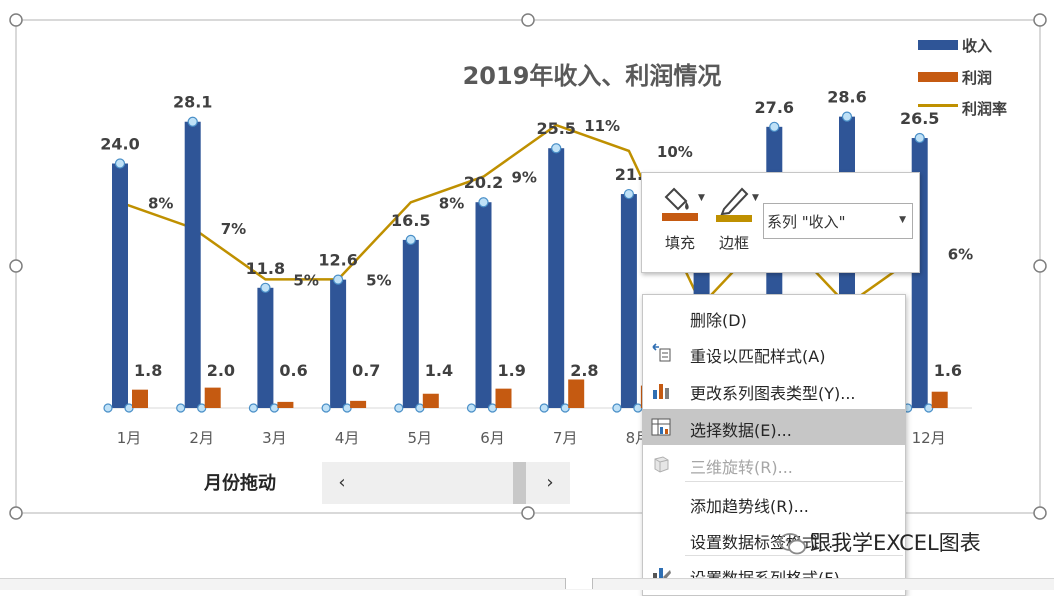 The width and height of the screenshot is (1054, 596). I want to click on data-label-profit: 1.9, so click(512, 370).